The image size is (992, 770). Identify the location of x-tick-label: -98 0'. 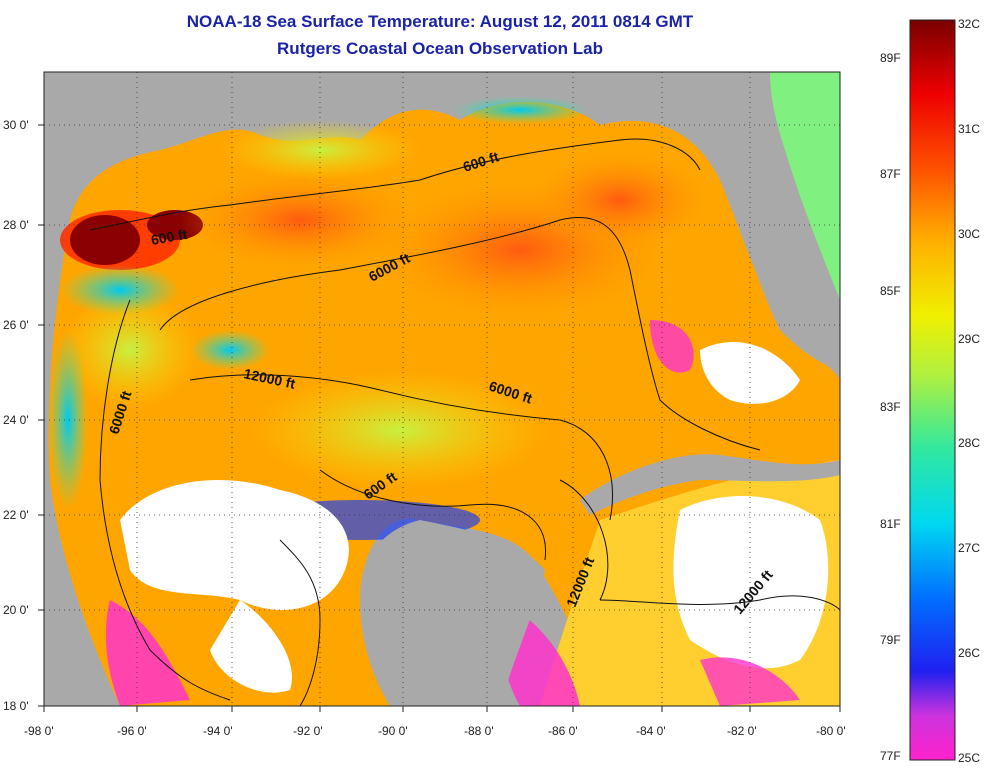
(39, 731).